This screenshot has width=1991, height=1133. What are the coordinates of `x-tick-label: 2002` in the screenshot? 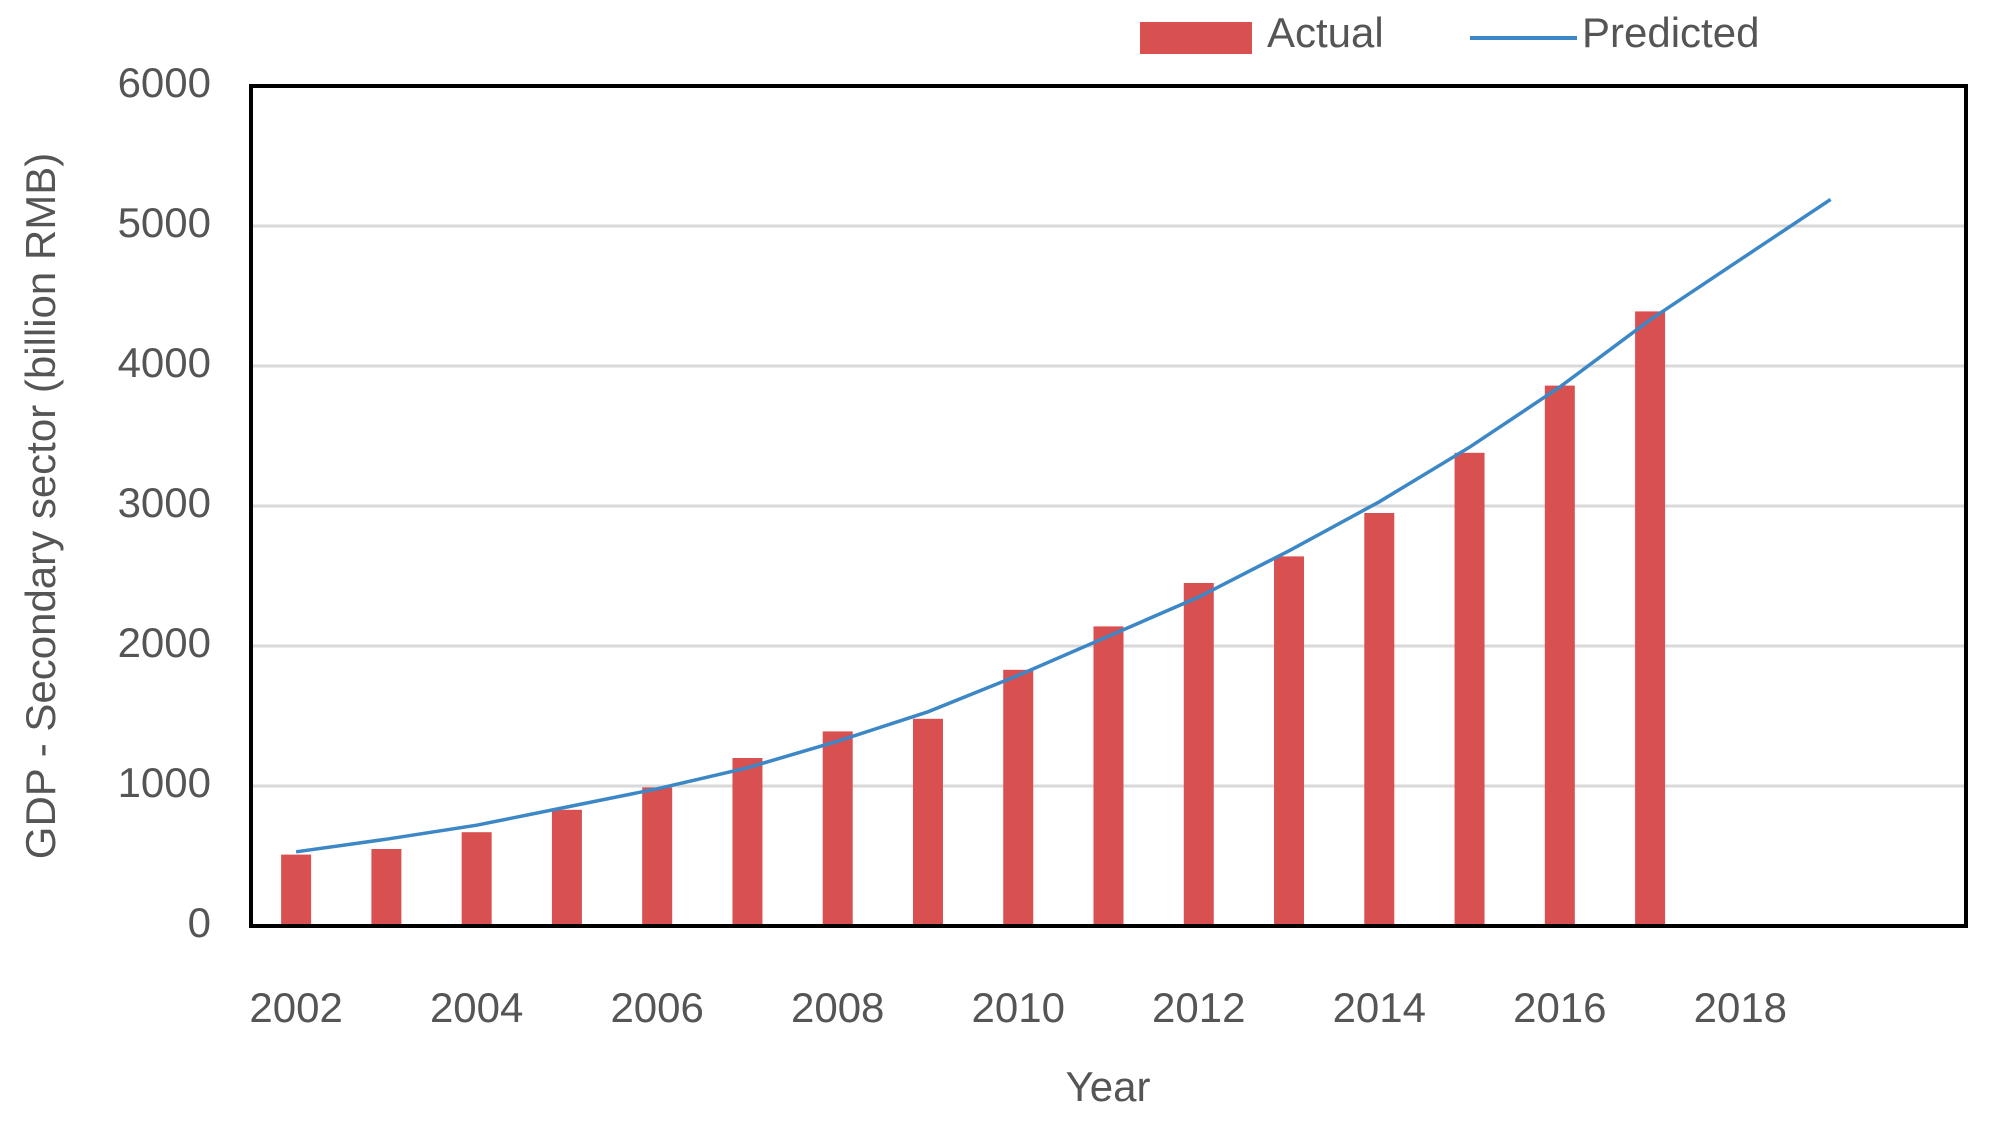 It's located at (295, 1007).